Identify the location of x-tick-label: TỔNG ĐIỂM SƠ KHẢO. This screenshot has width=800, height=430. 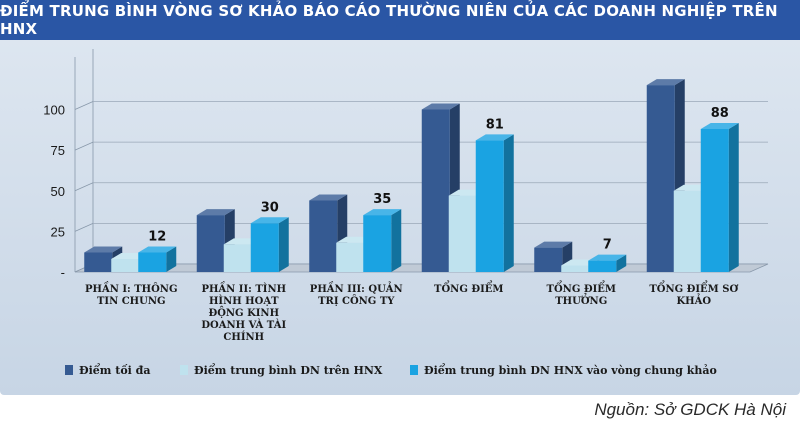
(693, 294).